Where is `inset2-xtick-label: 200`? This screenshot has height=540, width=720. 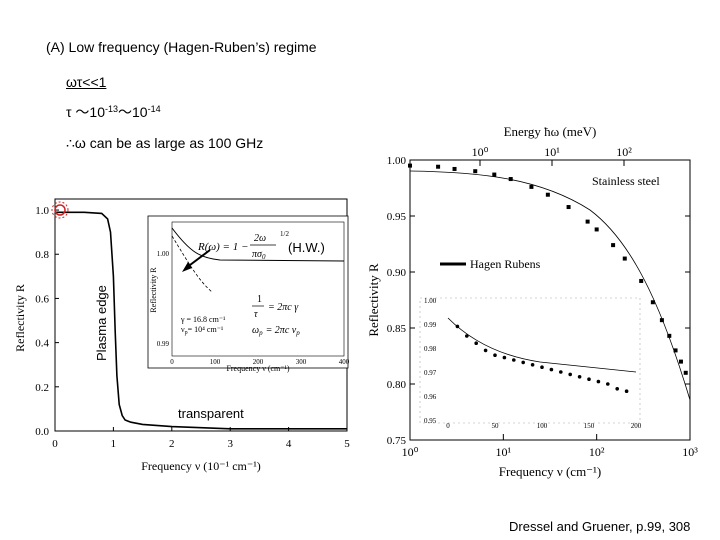 inset2-xtick-label: 200 is located at coordinates (636, 426).